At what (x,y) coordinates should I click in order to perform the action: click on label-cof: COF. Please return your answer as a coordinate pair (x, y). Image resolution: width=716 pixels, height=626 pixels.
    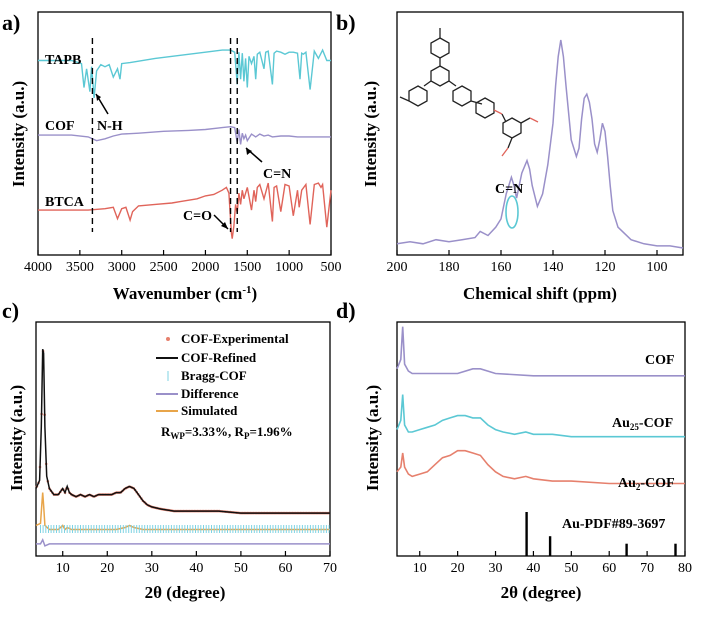
    Looking at the image, I should click on (60, 126).